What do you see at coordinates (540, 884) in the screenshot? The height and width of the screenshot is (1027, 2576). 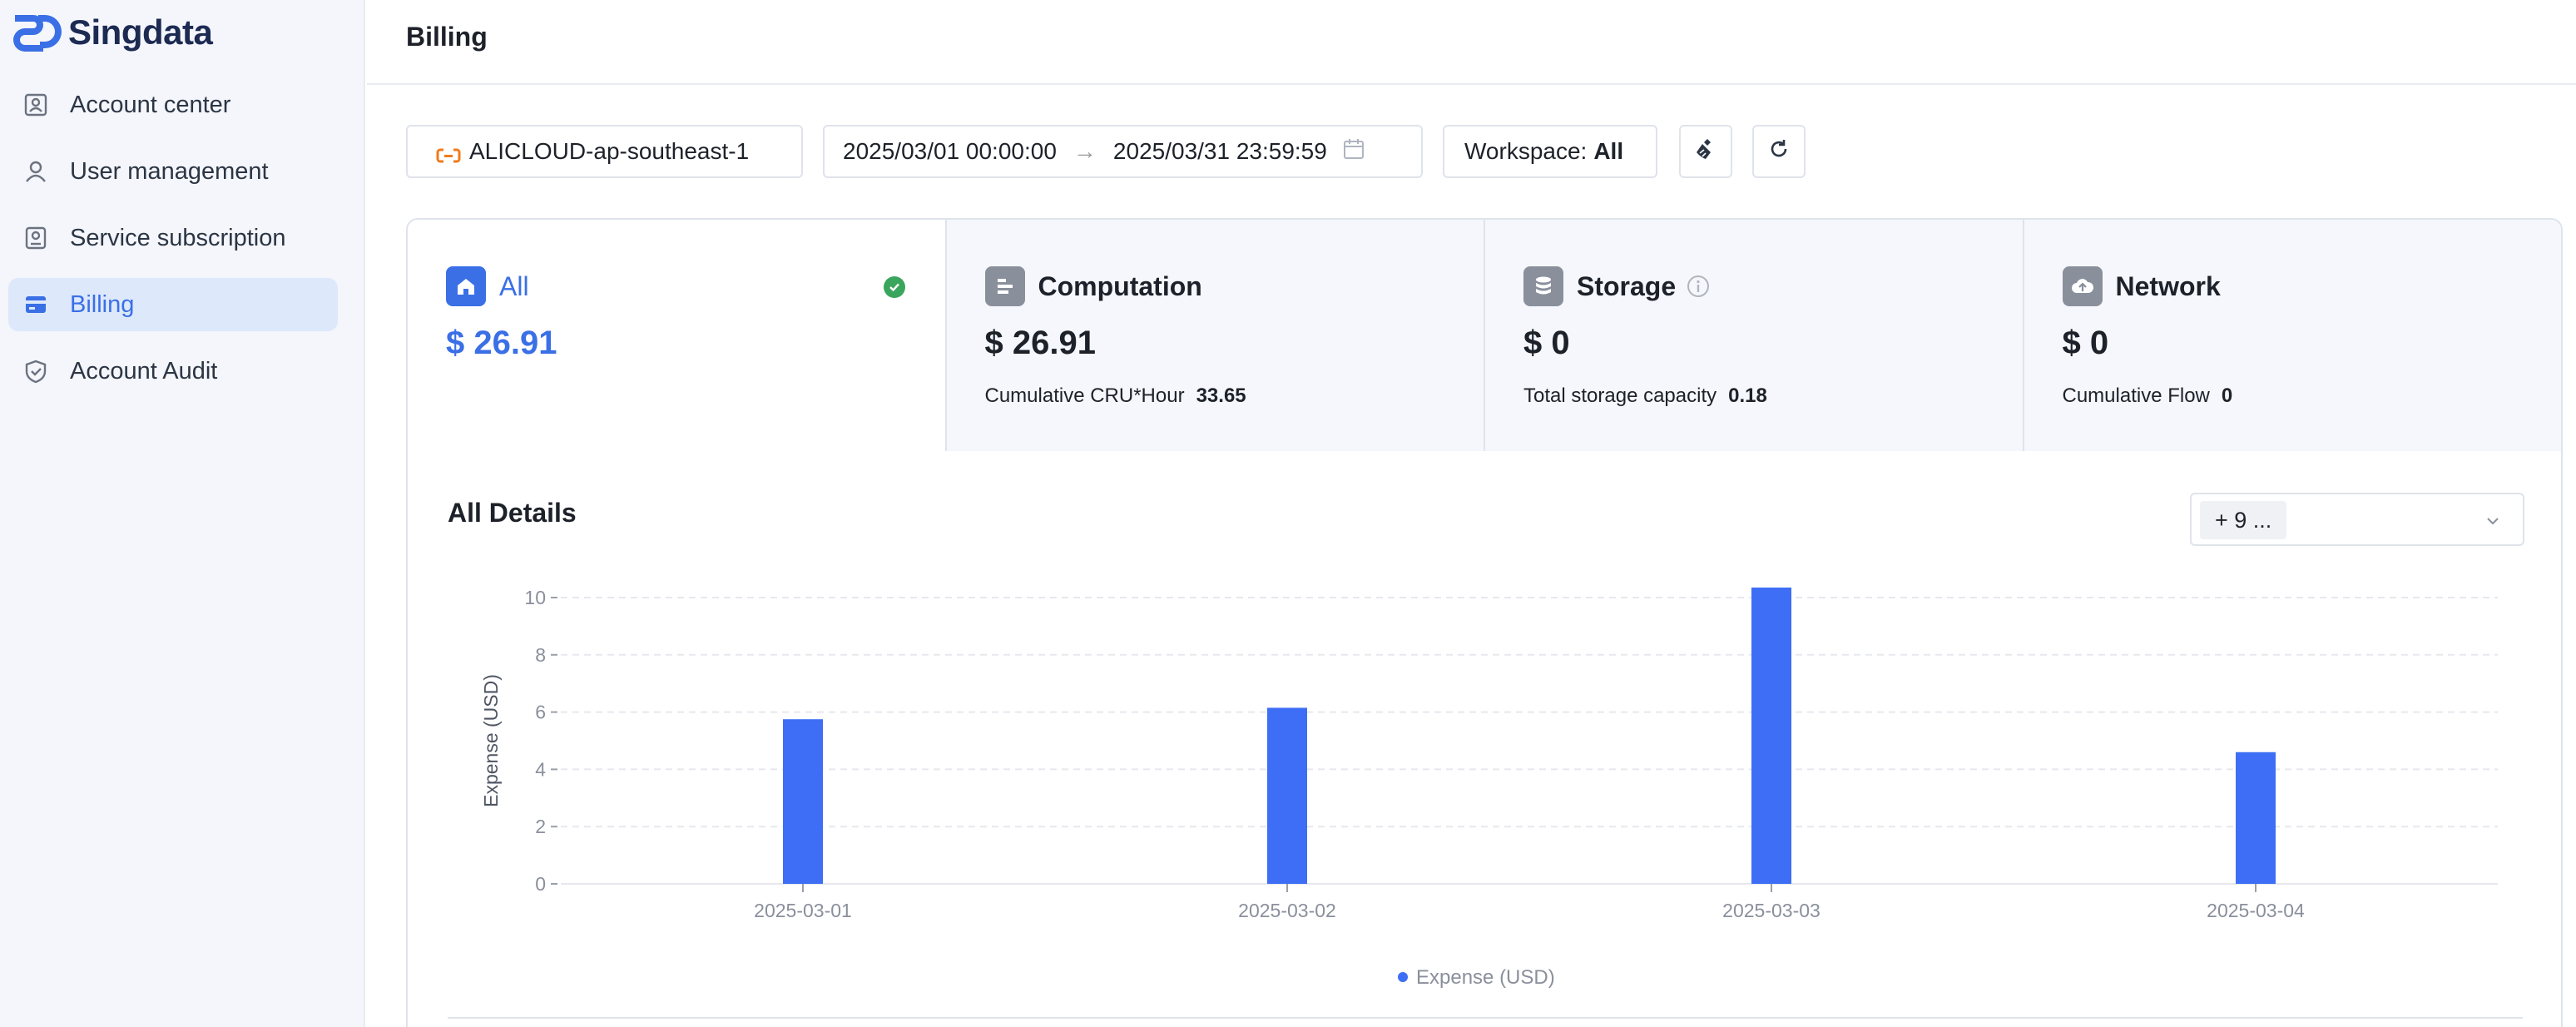 I see `y-tick-label: 0` at bounding box center [540, 884].